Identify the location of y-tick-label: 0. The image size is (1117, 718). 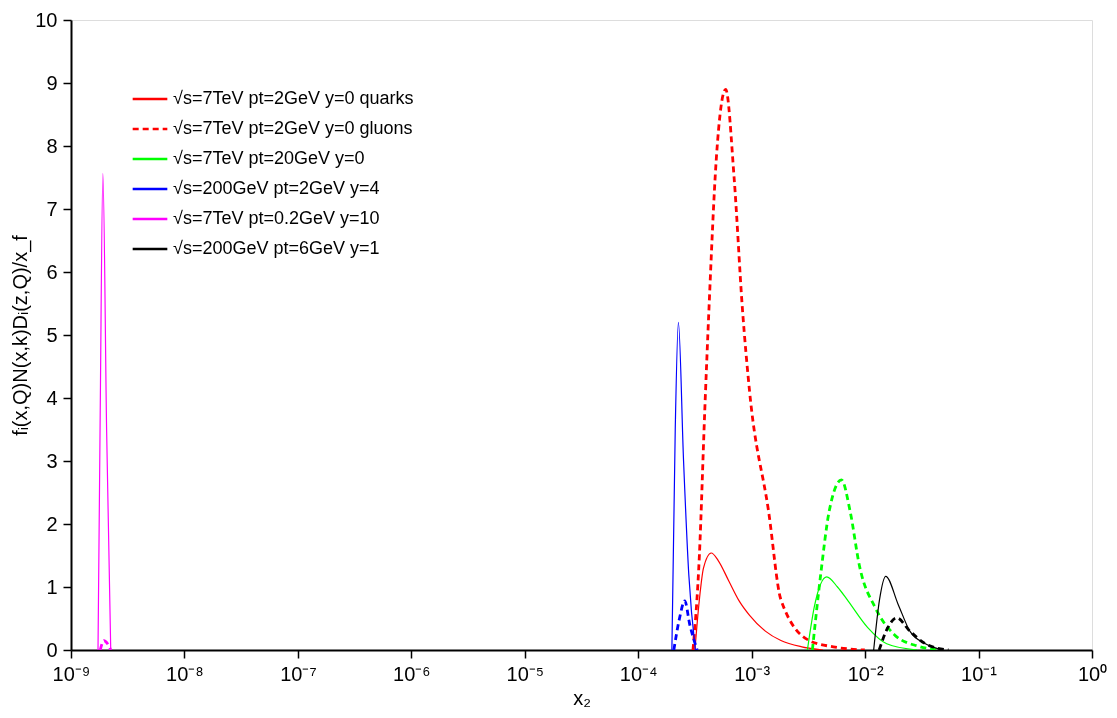
(52, 649).